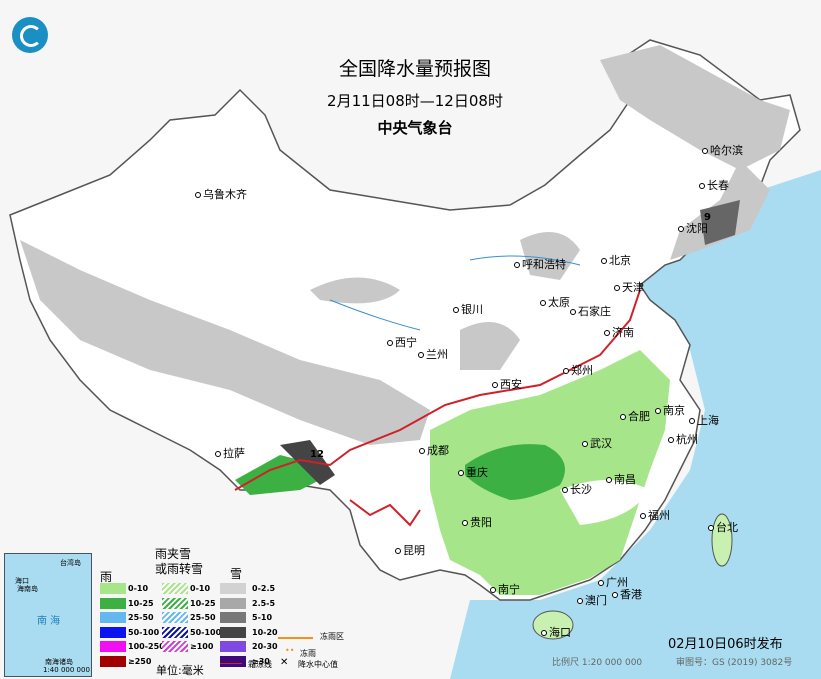 This screenshot has width=821, height=679. What do you see at coordinates (415, 101) in the screenshot?
I see `forecast-period: 2月11日08时—12日08时` at bounding box center [415, 101].